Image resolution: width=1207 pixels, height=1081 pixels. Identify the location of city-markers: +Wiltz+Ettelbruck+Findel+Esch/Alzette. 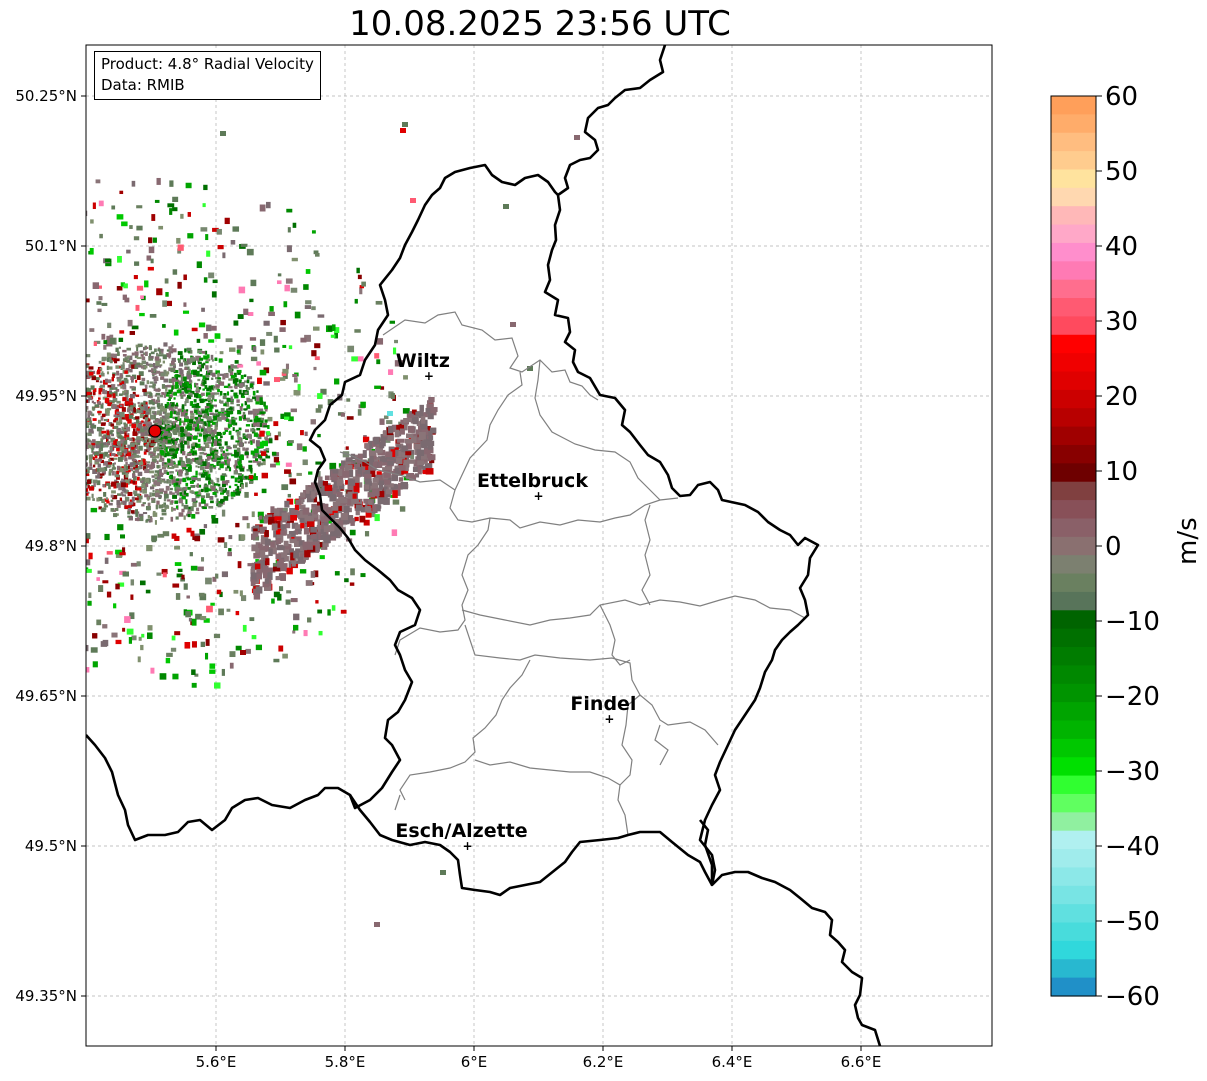
(515, 601).